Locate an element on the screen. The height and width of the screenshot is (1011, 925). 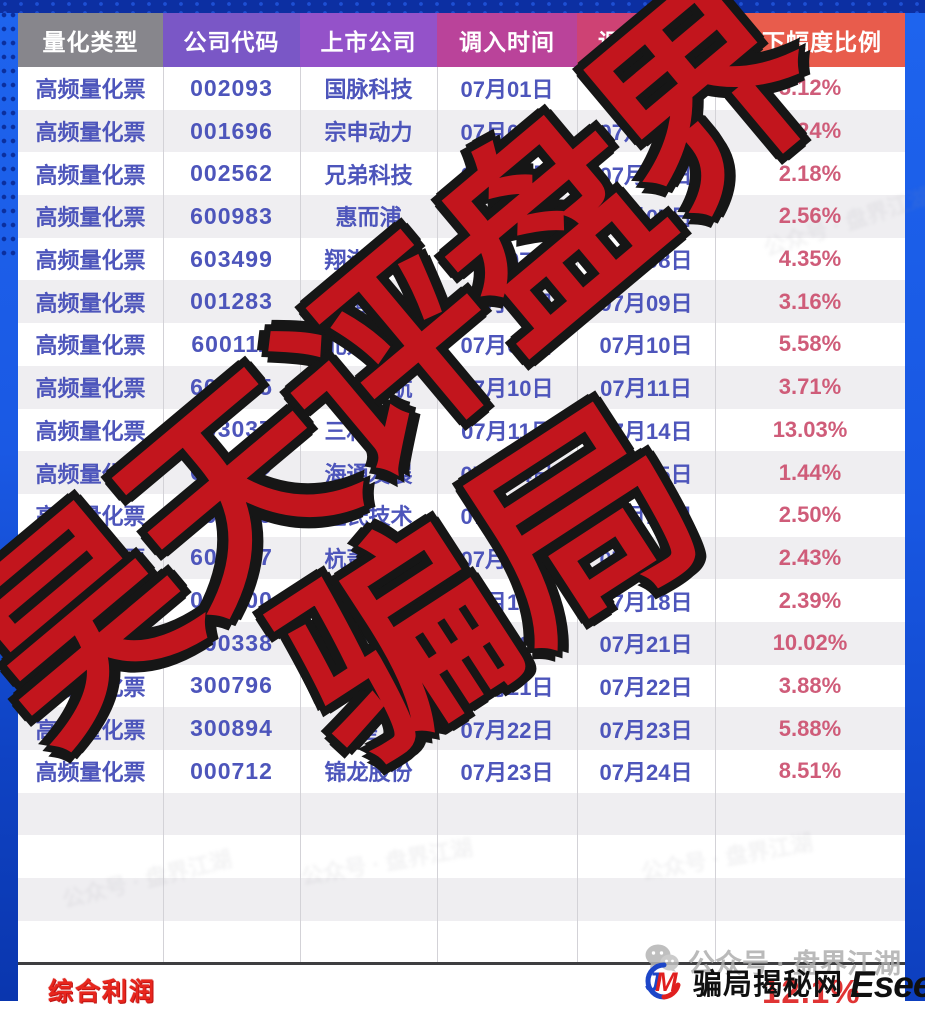
cell-date-out: 07月17日 is located at coordinates (646, 559).